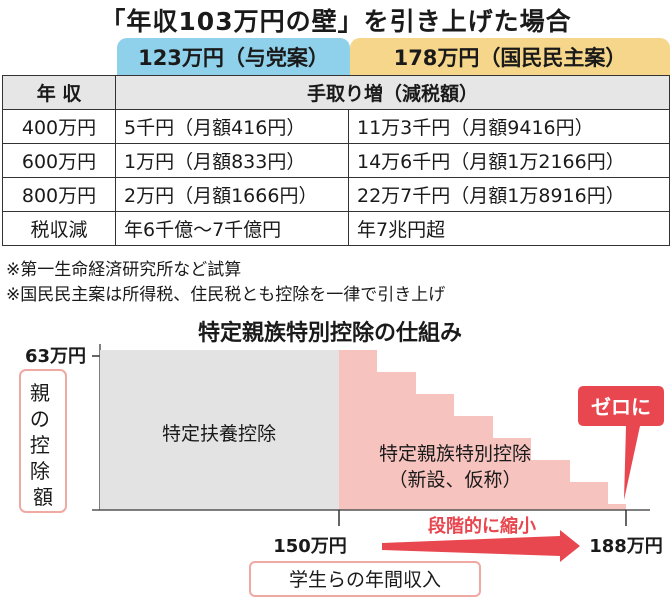 The width and height of the screenshot is (672, 601). I want to click on x-end-label: 188万円, so click(626, 546).